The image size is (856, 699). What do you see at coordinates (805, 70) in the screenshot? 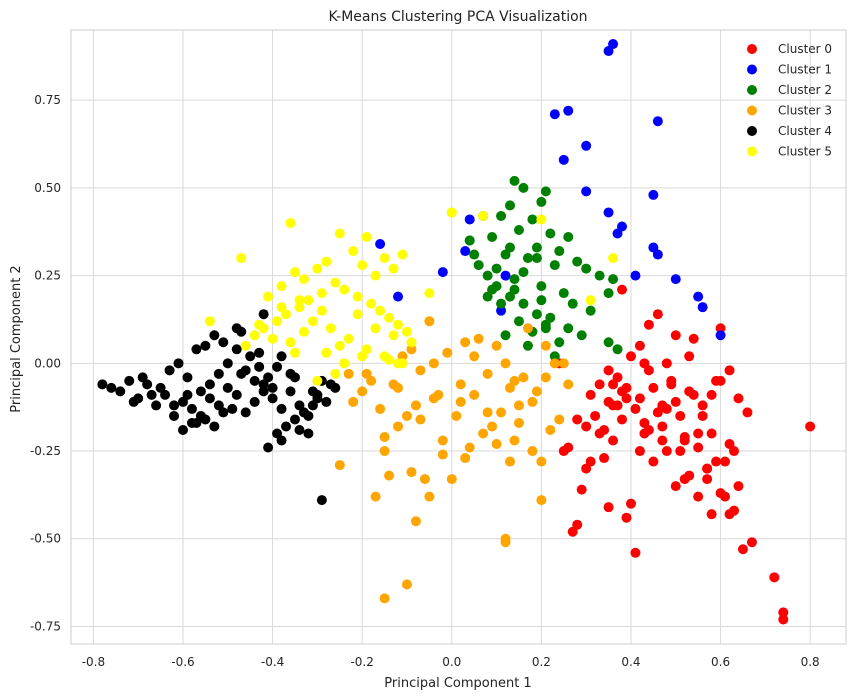
I see `legend-label: Cluster 1` at bounding box center [805, 70].